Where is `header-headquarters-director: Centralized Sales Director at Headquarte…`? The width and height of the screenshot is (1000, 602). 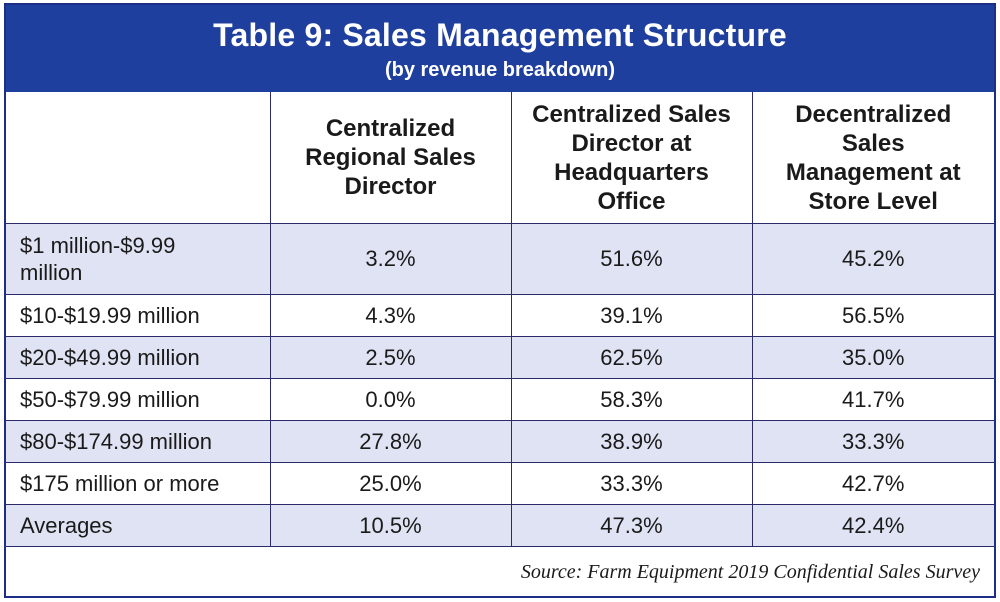
header-headquarters-director: Centralized Sales Director at Headquarte… is located at coordinates (631, 158).